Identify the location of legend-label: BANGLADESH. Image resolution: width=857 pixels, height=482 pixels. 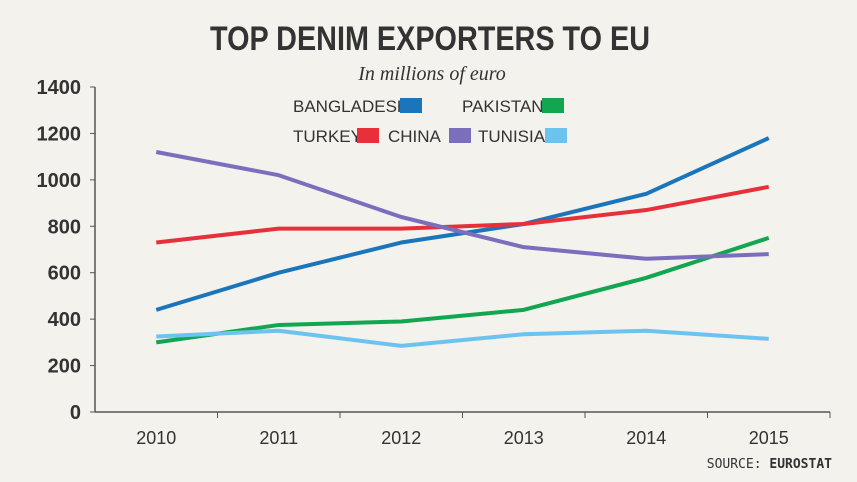
(351, 106).